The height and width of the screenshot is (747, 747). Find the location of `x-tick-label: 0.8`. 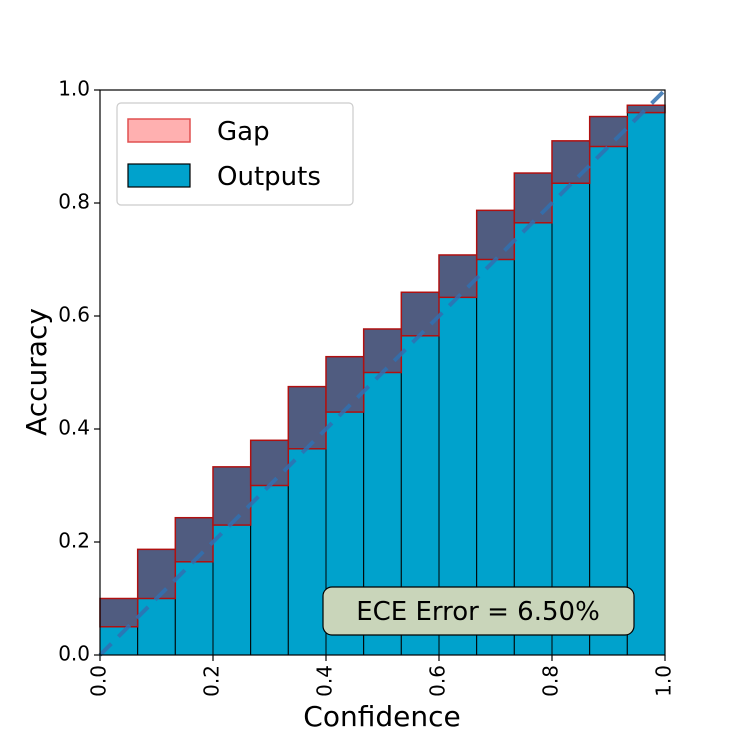

x-tick-label: 0.8 is located at coordinates (551, 681).